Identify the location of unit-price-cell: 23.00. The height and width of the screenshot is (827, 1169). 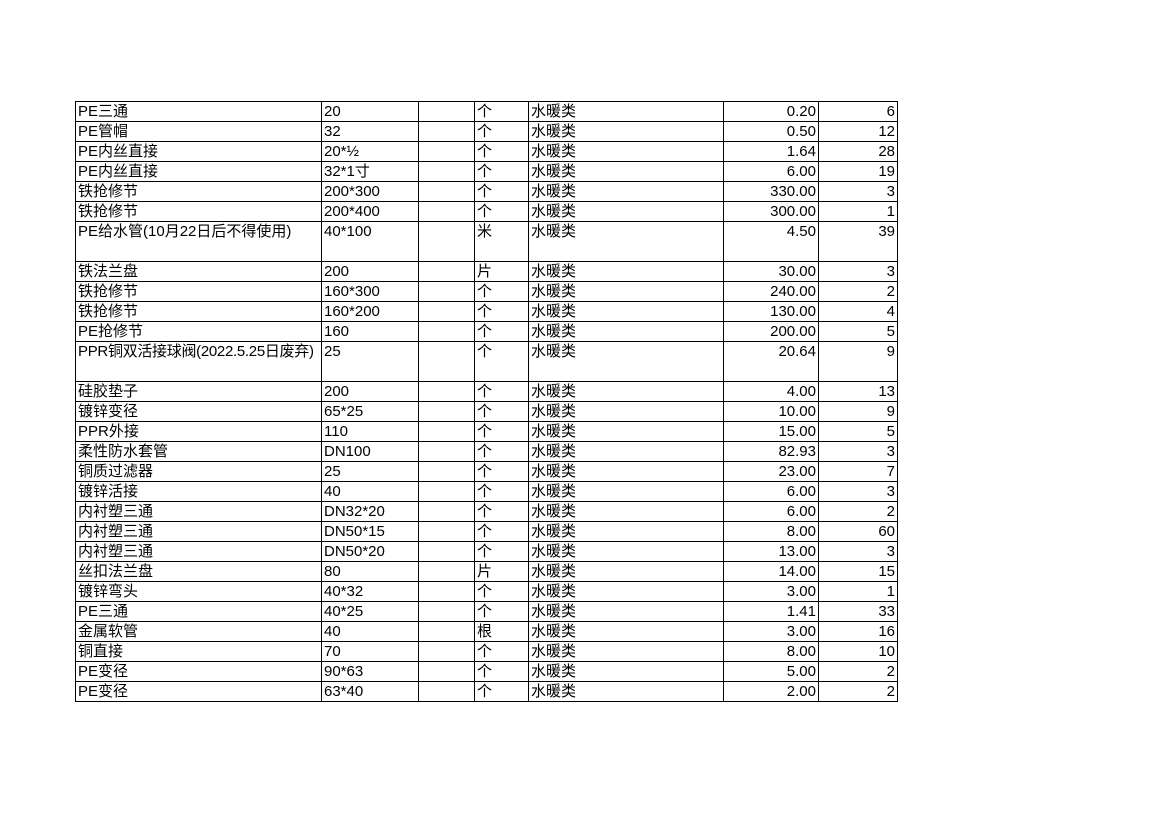
(771, 471).